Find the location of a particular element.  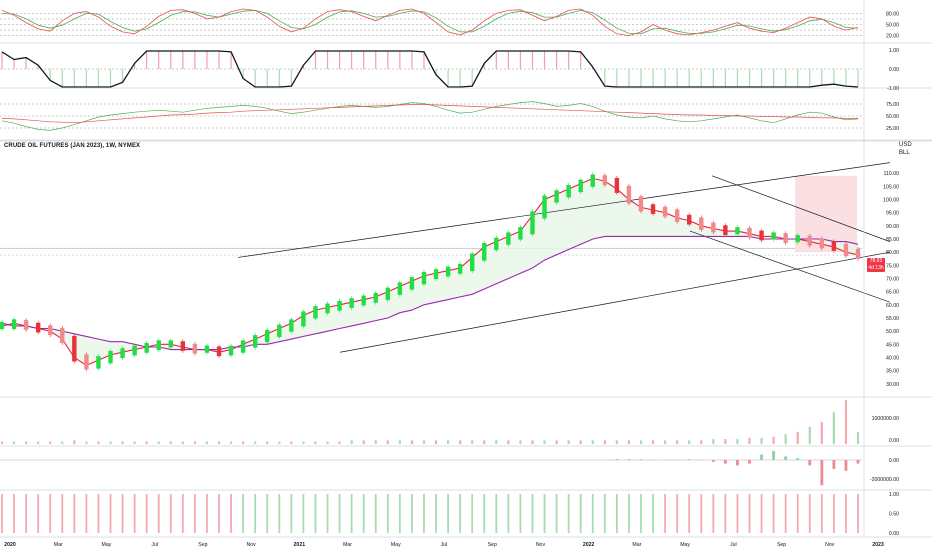

trend-tick-label: 0.00 is located at coordinates (894, 534).